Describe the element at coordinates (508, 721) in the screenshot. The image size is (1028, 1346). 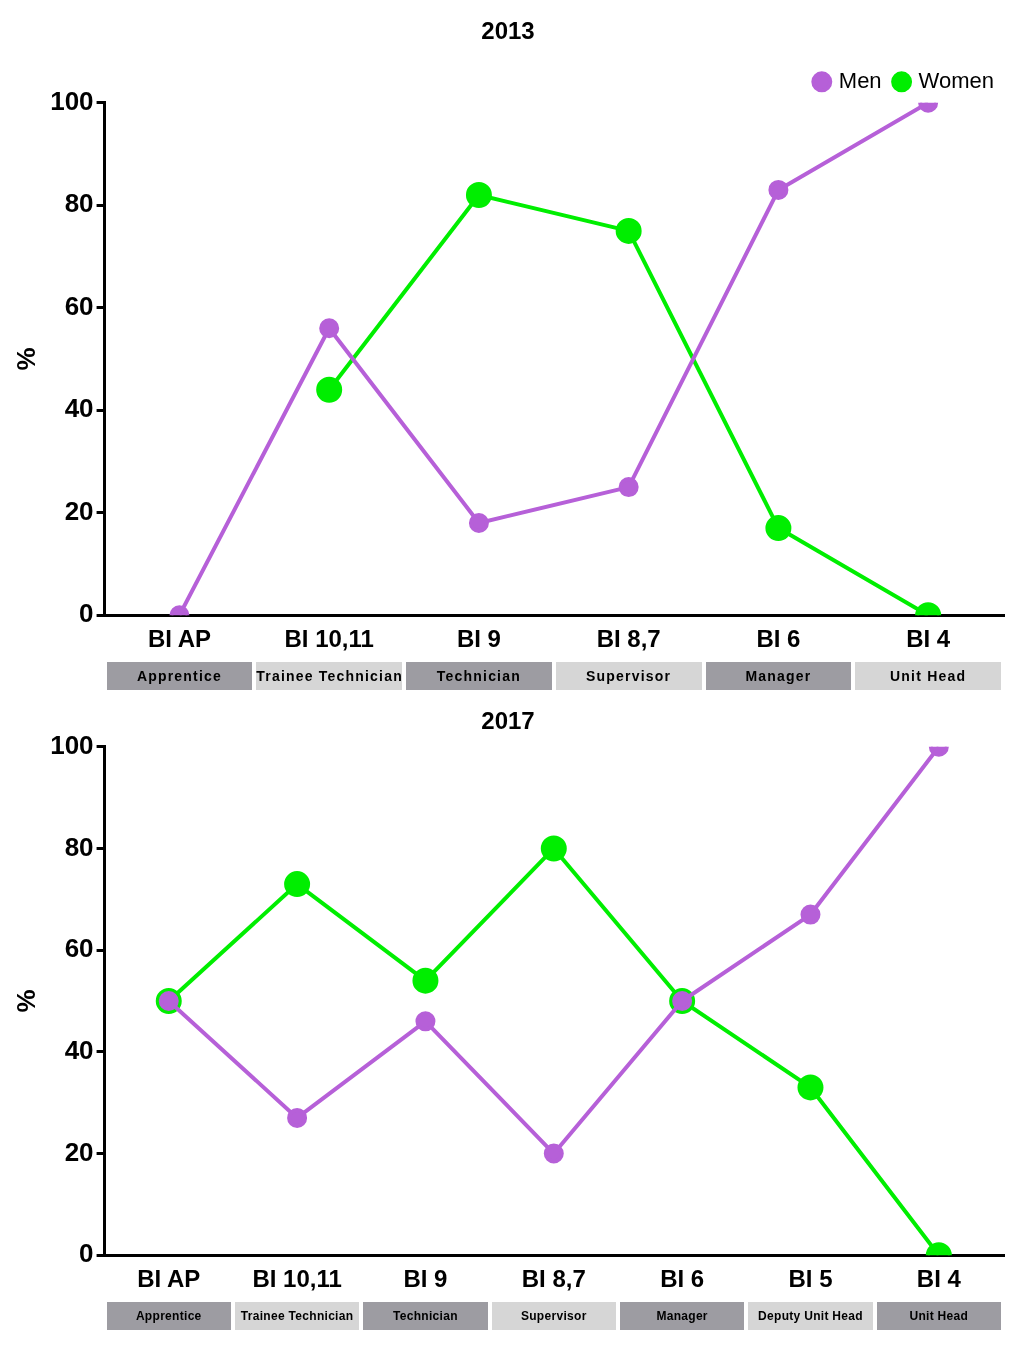
I see `chart-title: 2017` at that location.